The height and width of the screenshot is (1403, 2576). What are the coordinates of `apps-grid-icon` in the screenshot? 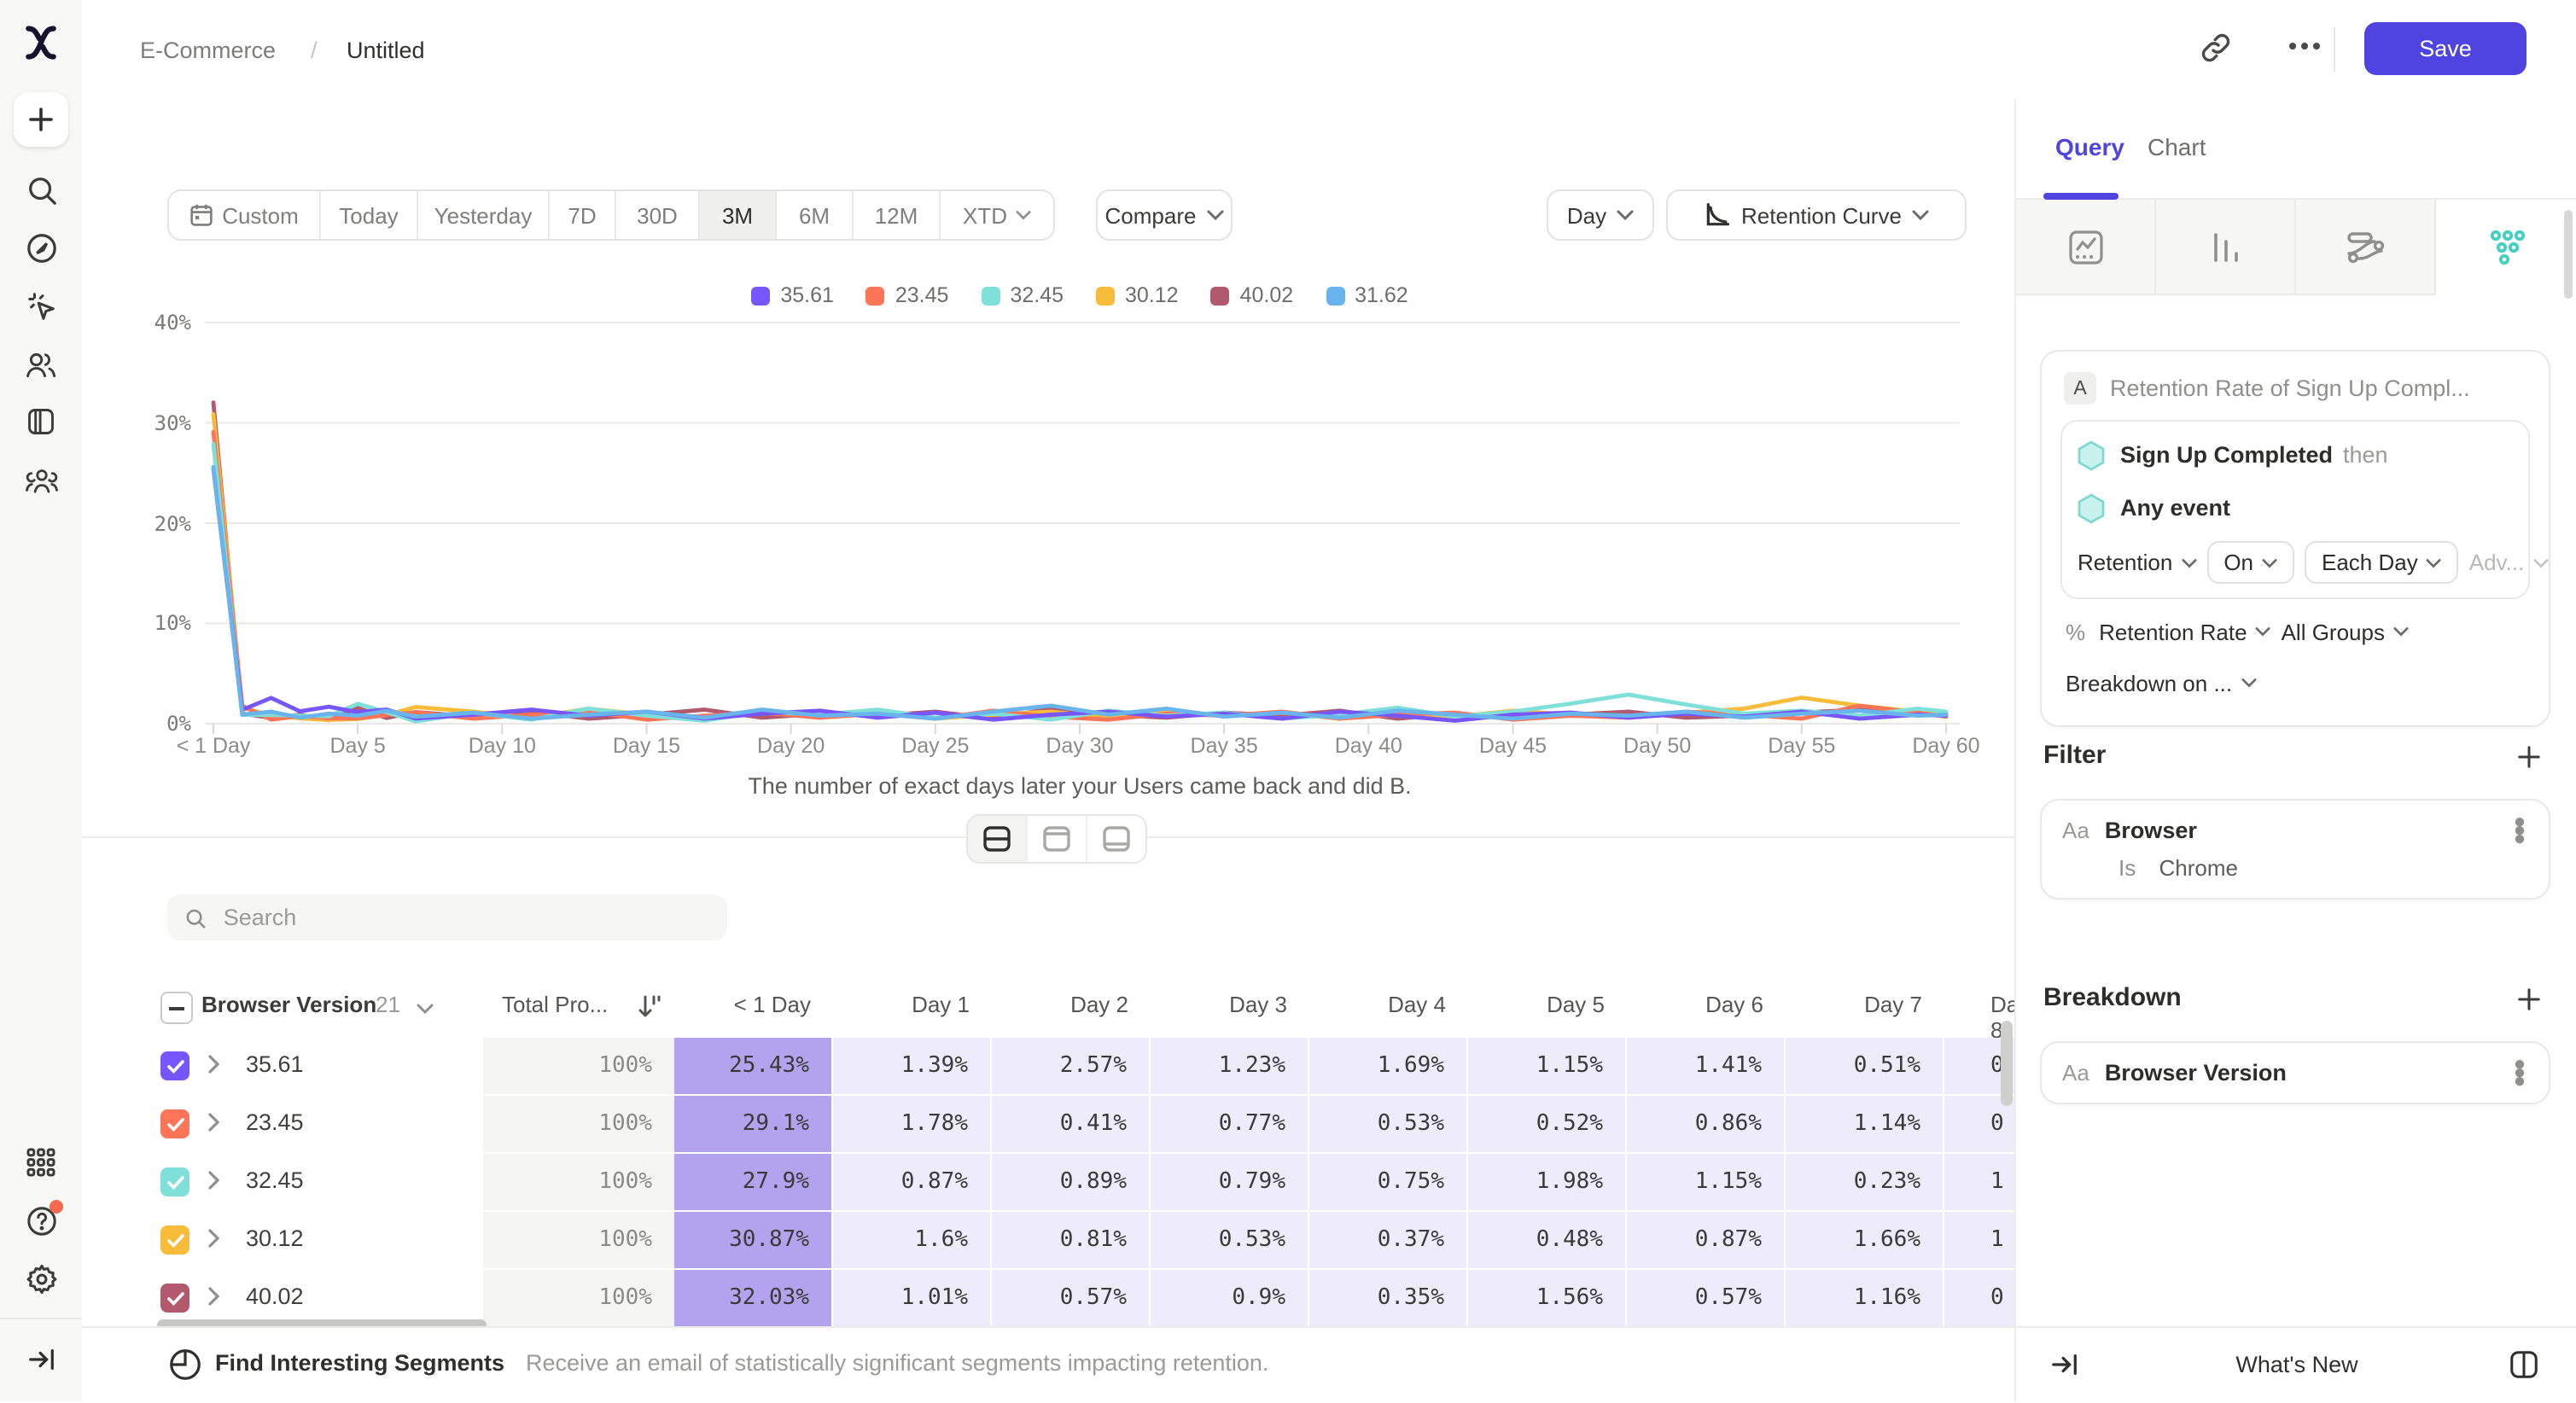 It's located at (41, 1162).